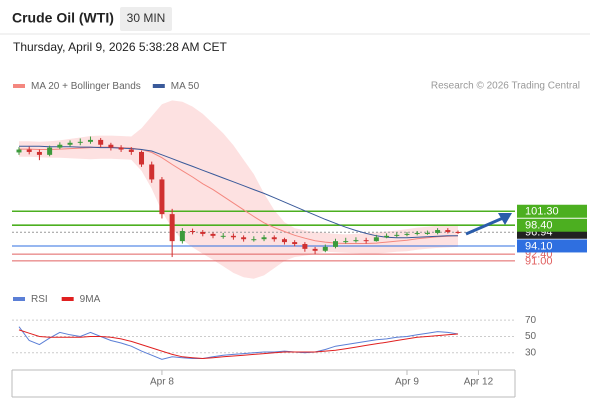 The height and width of the screenshot is (400, 590). I want to click on interval-label: 30 MIN, so click(146, 18).